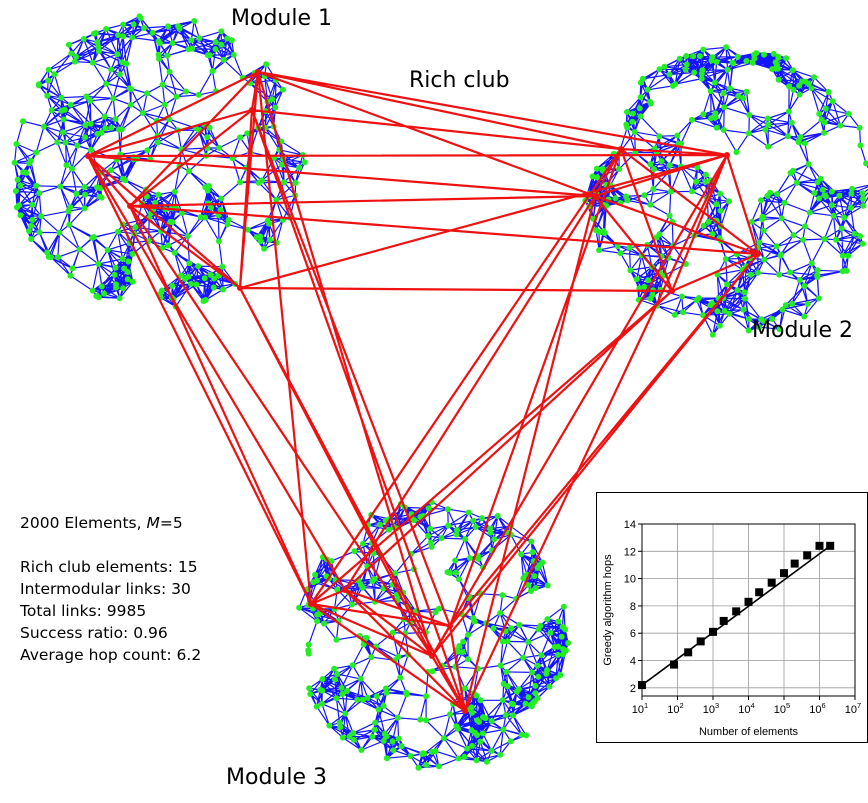 This screenshot has width=868, height=803. Describe the element at coordinates (640, 708) in the screenshot. I see `x-tick-label: 10¹` at that location.